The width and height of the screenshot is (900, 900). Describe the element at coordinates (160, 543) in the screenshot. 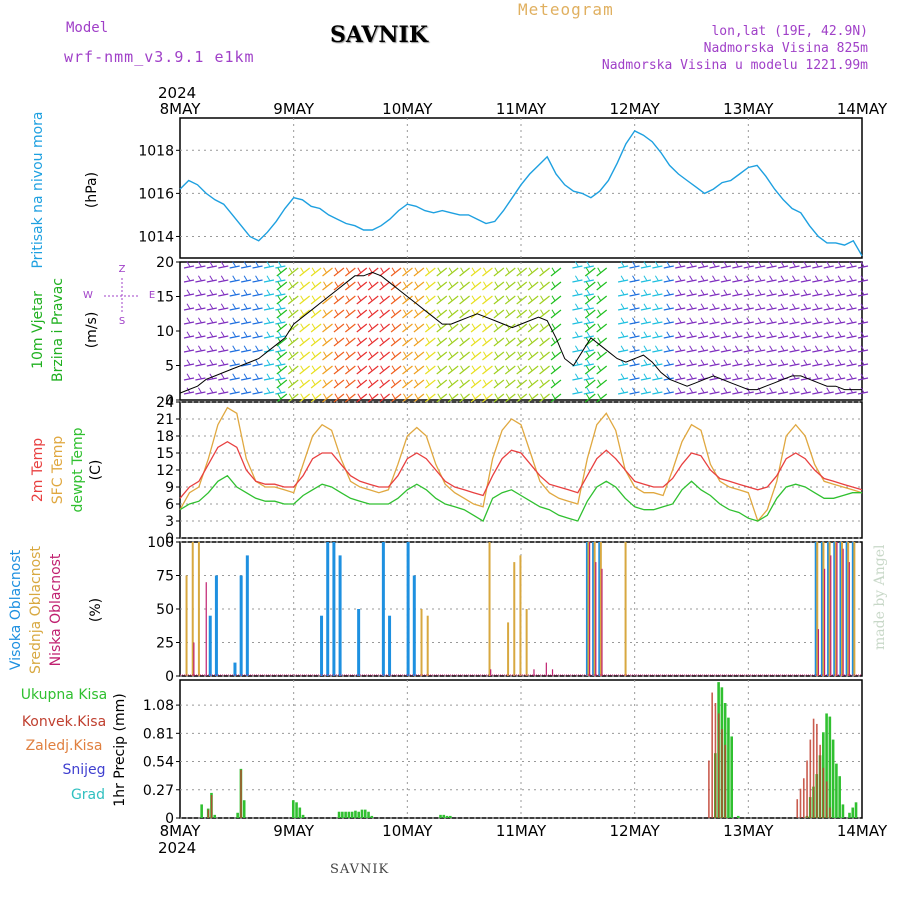

I see `y-tick-label: 100` at that location.